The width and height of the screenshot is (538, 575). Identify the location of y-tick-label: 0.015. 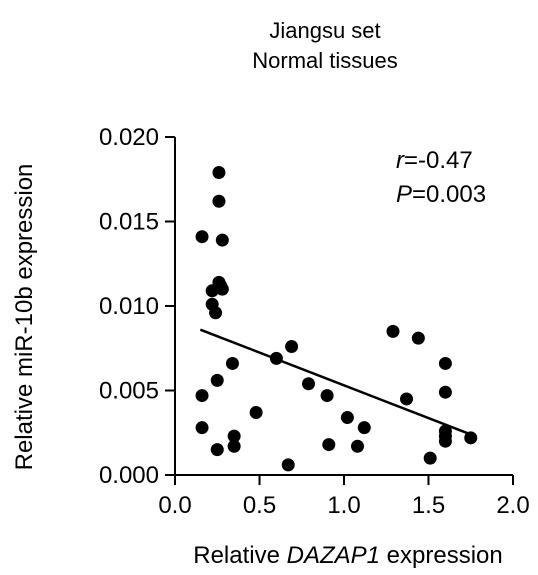
(129, 222).